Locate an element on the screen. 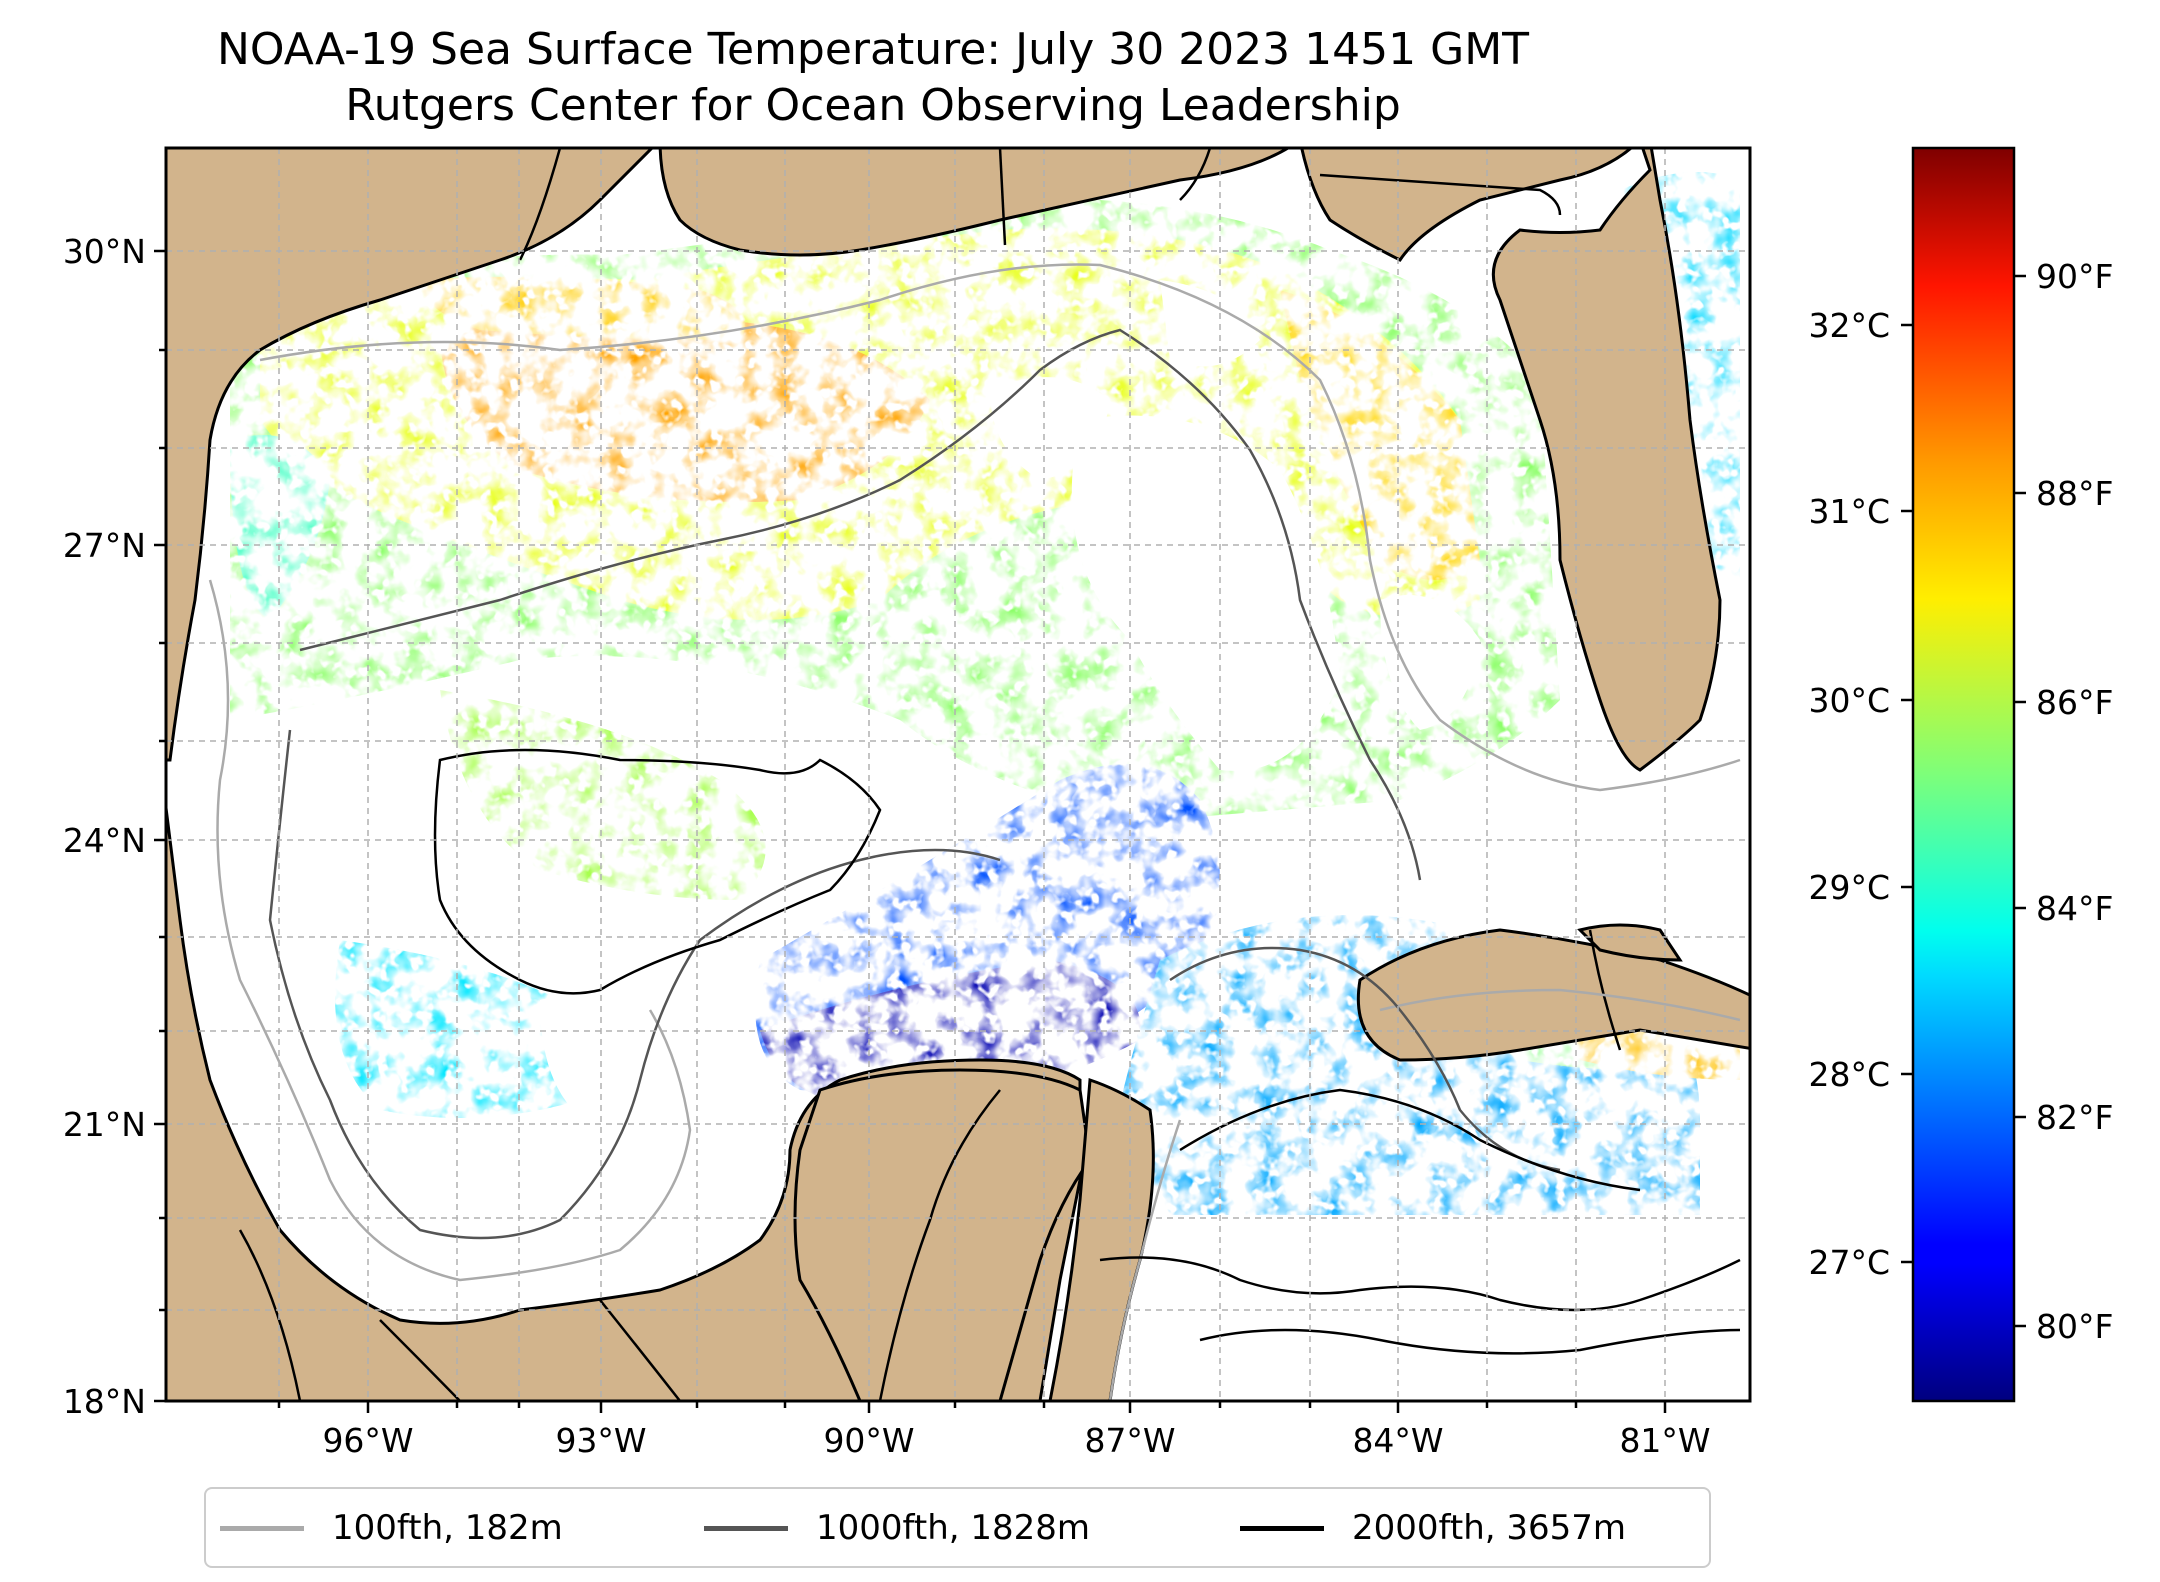 The width and height of the screenshot is (2160, 1582). fahrenheit-tick-label: 88°F is located at coordinates (2074, 493).